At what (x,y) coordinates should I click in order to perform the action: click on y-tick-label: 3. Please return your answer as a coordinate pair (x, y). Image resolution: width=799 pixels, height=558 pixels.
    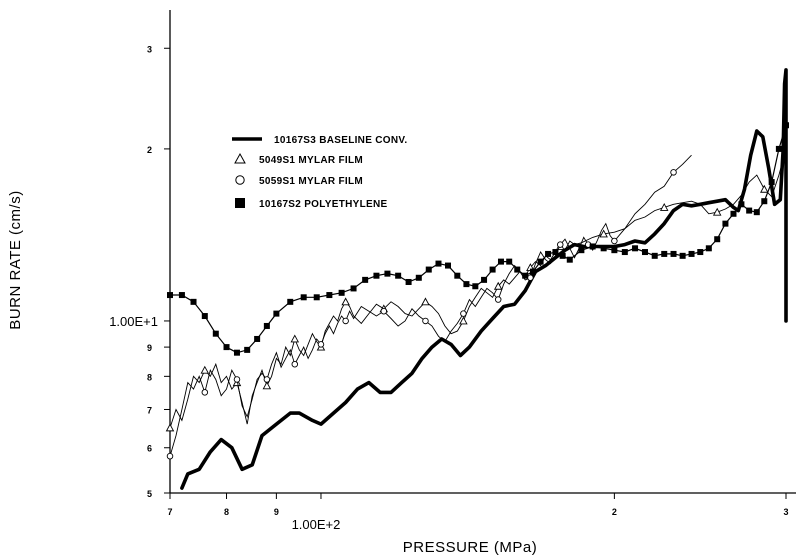
    Looking at the image, I should click on (149, 49).